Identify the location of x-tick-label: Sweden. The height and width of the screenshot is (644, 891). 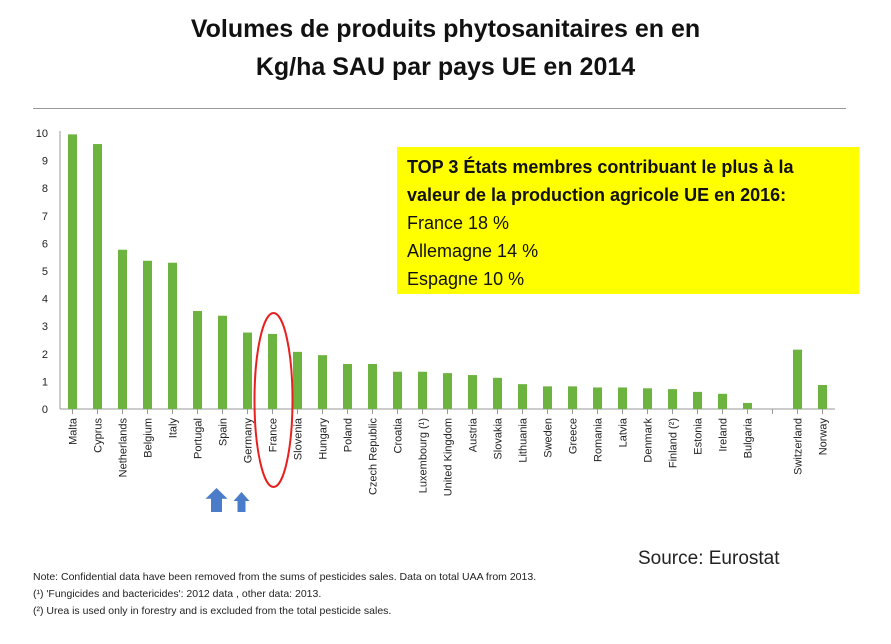
(549, 438).